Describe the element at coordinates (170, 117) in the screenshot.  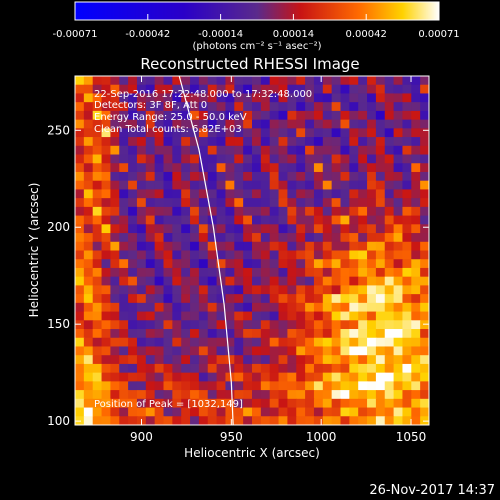
I see `annotation-energy-range: Energy Range: 25.0 - 50.0 keV` at that location.